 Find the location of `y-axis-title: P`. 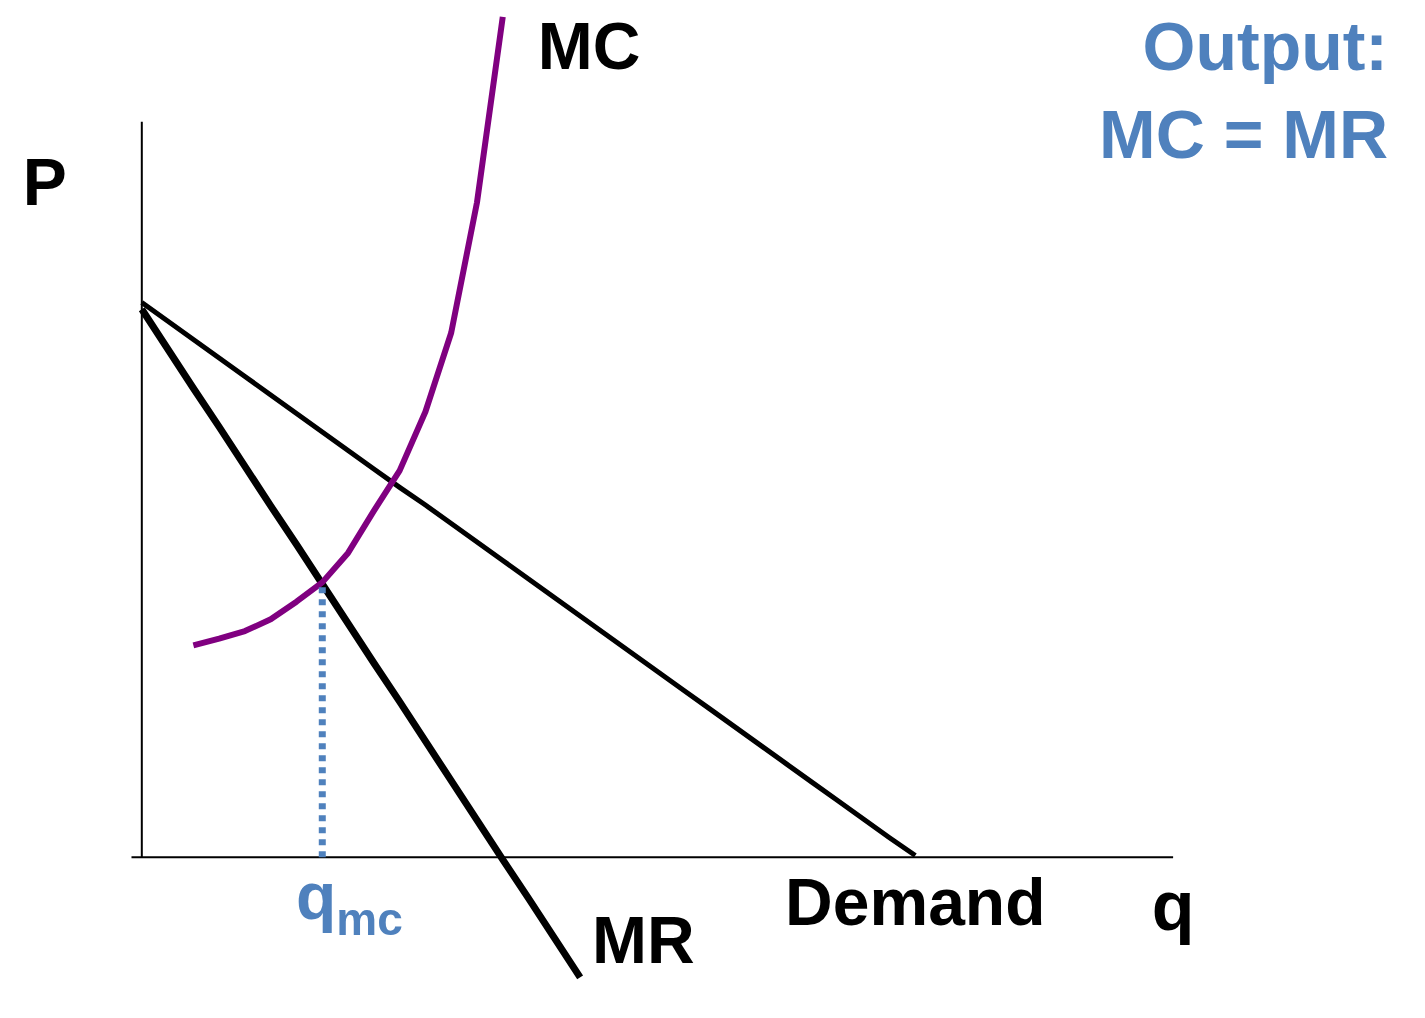

y-axis-title: P is located at coordinates (44, 181).